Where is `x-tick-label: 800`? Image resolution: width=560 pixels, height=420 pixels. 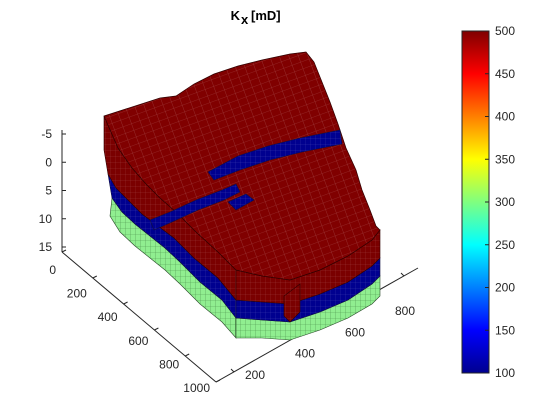
x-tick-label: 800 is located at coordinates (169, 364).